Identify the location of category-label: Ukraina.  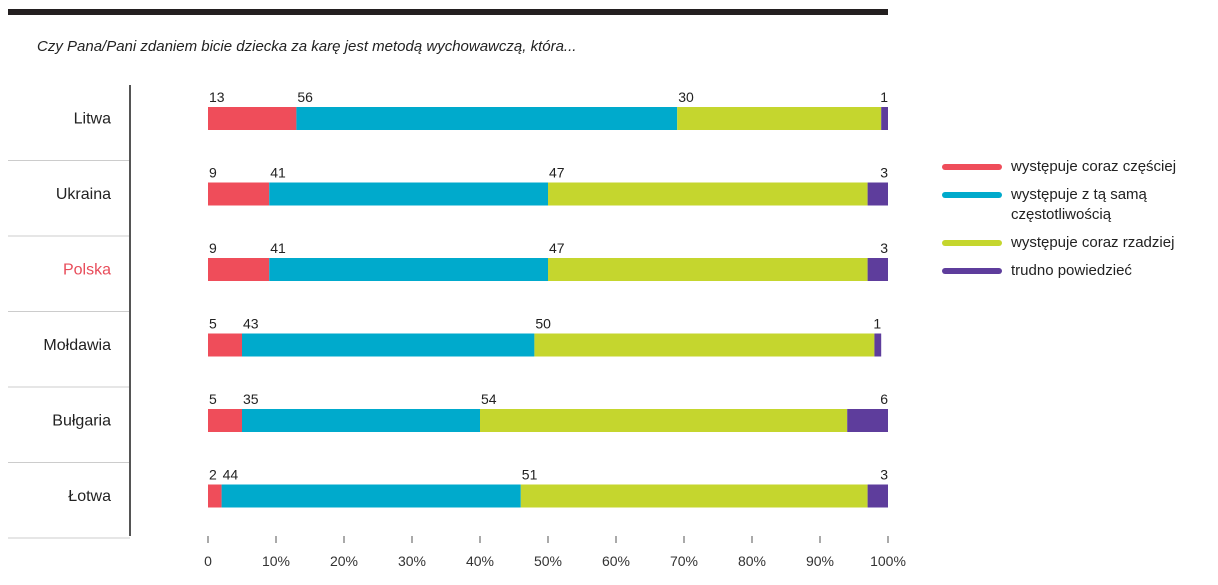
(83, 194).